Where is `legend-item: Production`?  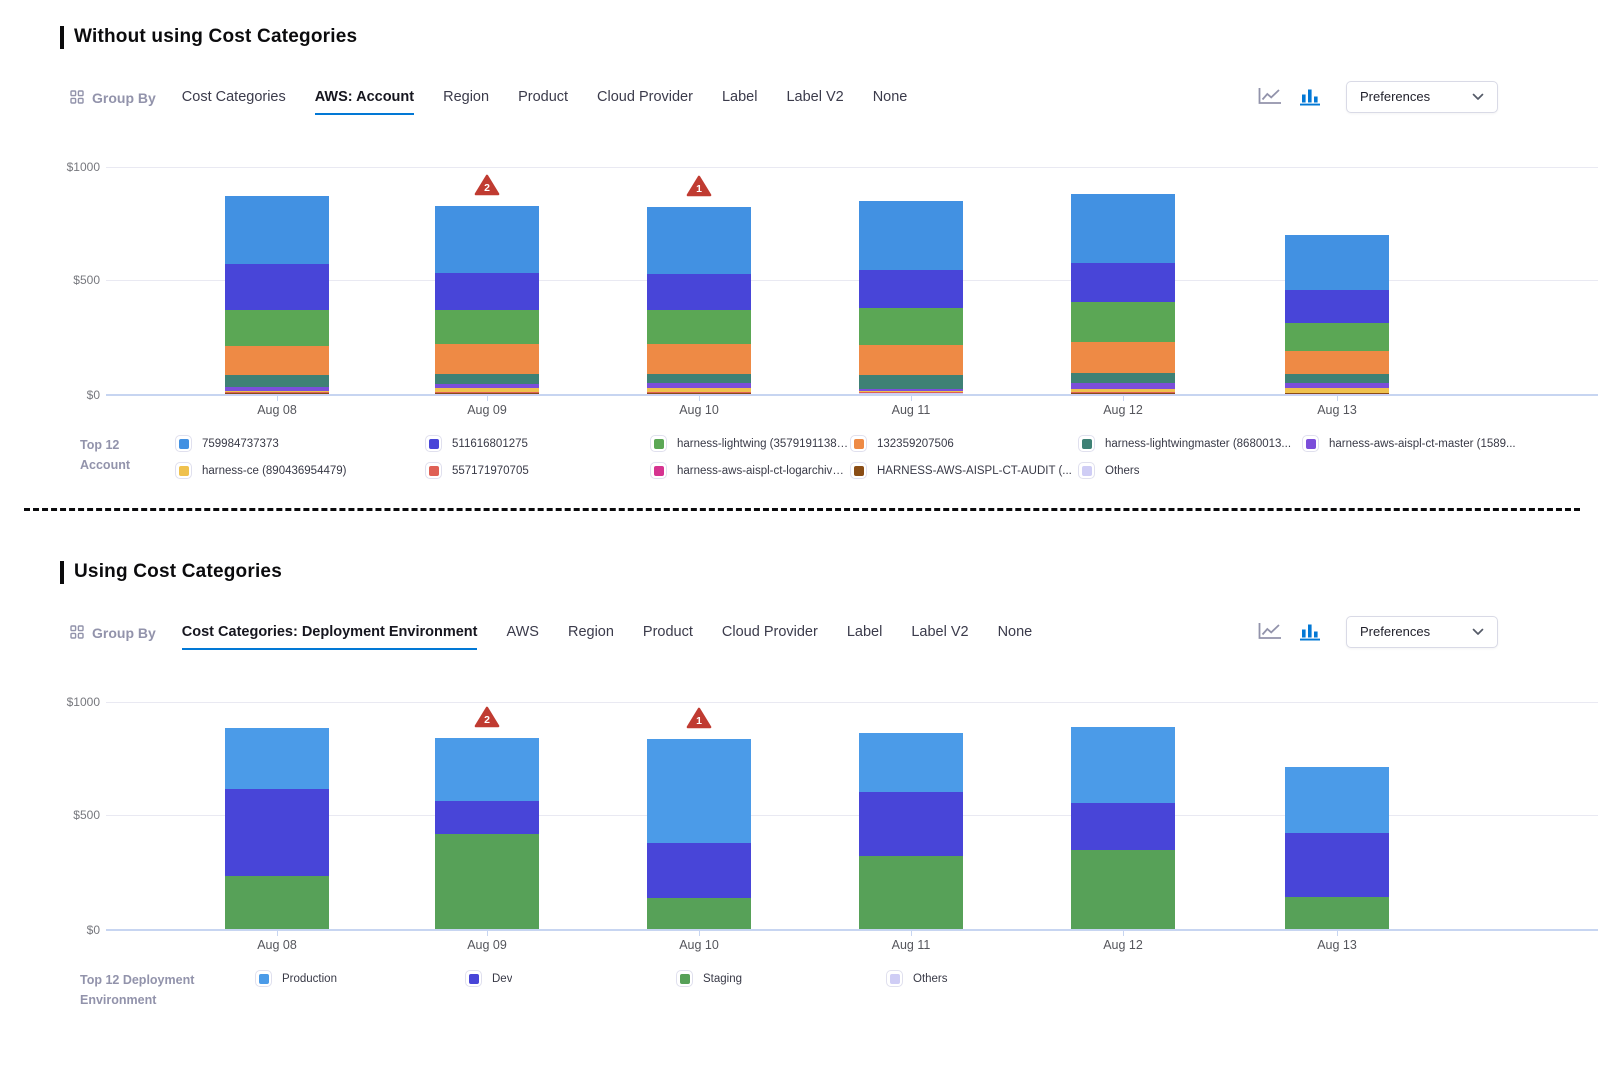
legend-item: Production is located at coordinates (360, 979).